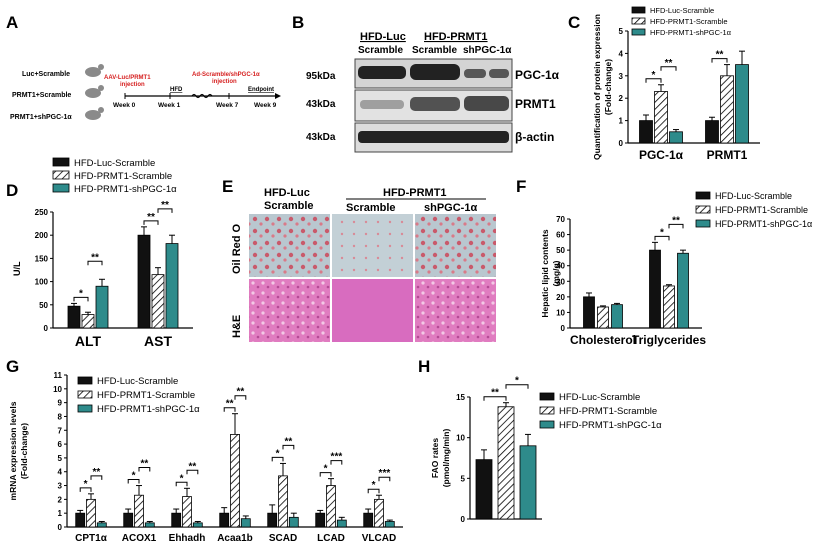 This screenshot has width=819, height=549. I want to click on y-tick-label: 200, so click(42, 235).